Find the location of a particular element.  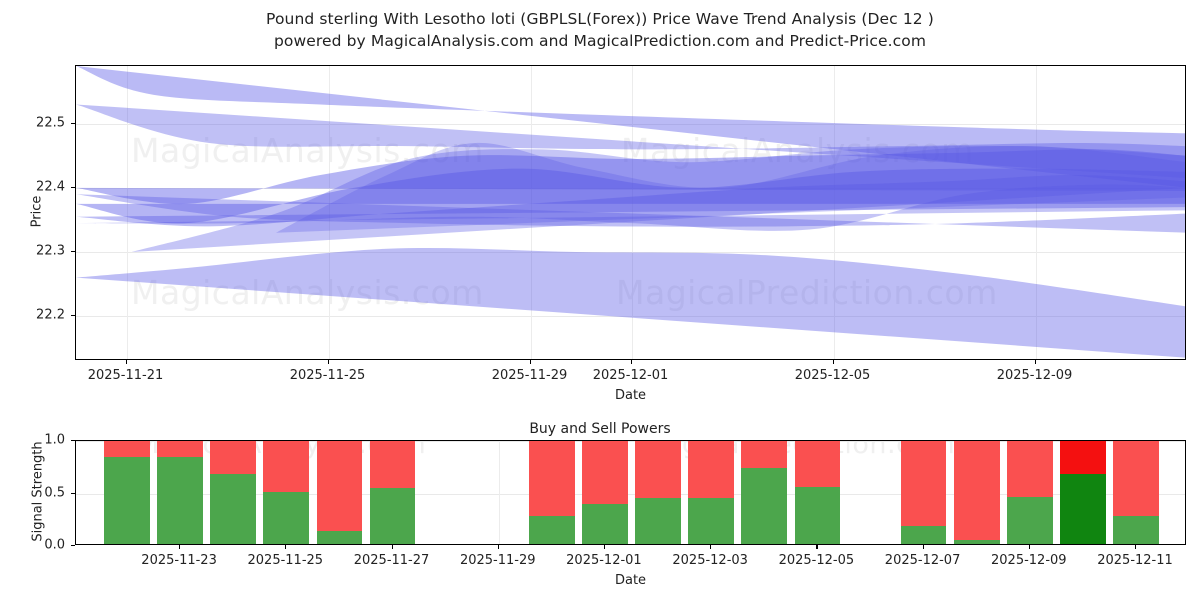

y-axis-label: Signal Strength is located at coordinates (38, 491).